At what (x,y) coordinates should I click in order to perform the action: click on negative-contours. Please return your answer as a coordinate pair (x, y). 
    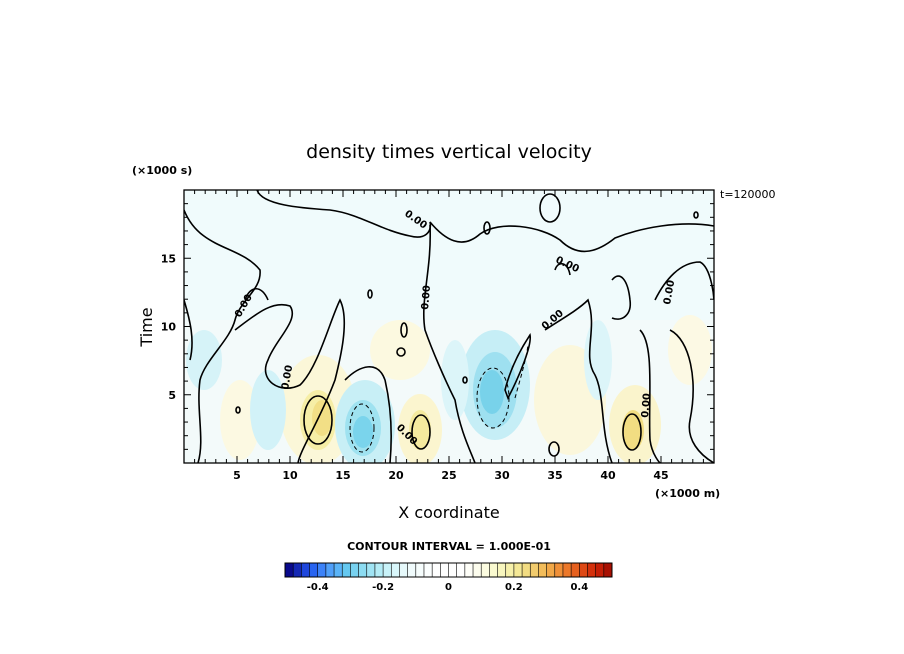
    Looking at the image, I should click on (439, 398).